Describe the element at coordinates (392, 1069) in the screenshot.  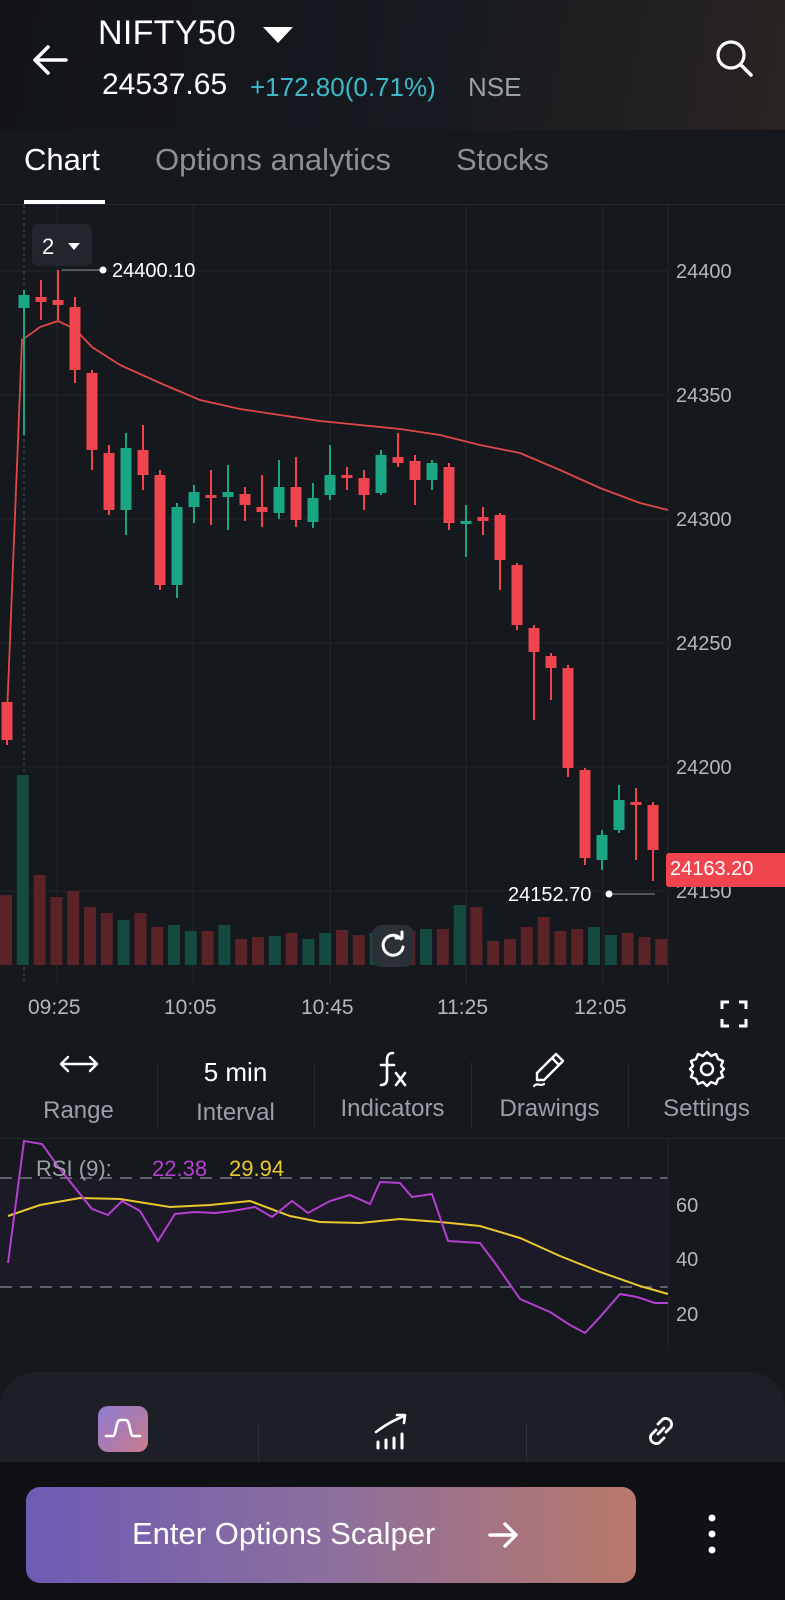
I see `fx-icon` at that location.